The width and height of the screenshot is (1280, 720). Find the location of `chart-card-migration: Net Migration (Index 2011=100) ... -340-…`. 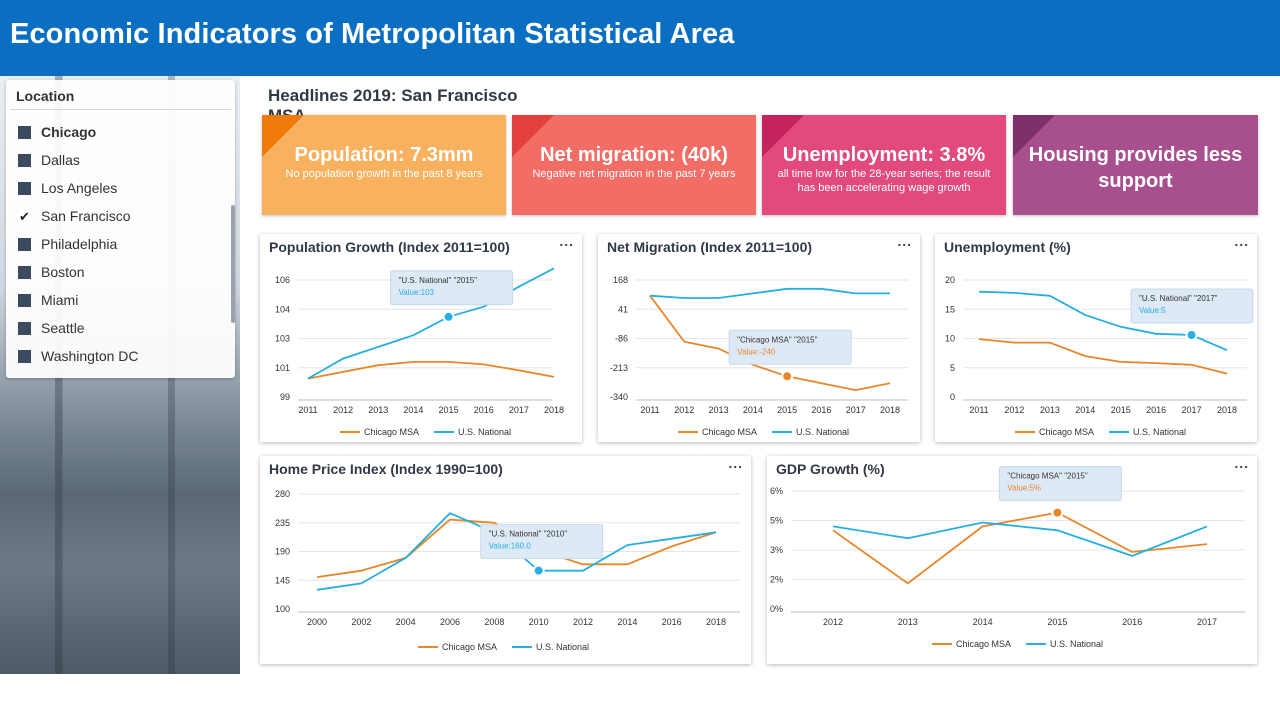

chart-card-migration: Net Migration (Index 2011=100) ... -340-… is located at coordinates (759, 337).